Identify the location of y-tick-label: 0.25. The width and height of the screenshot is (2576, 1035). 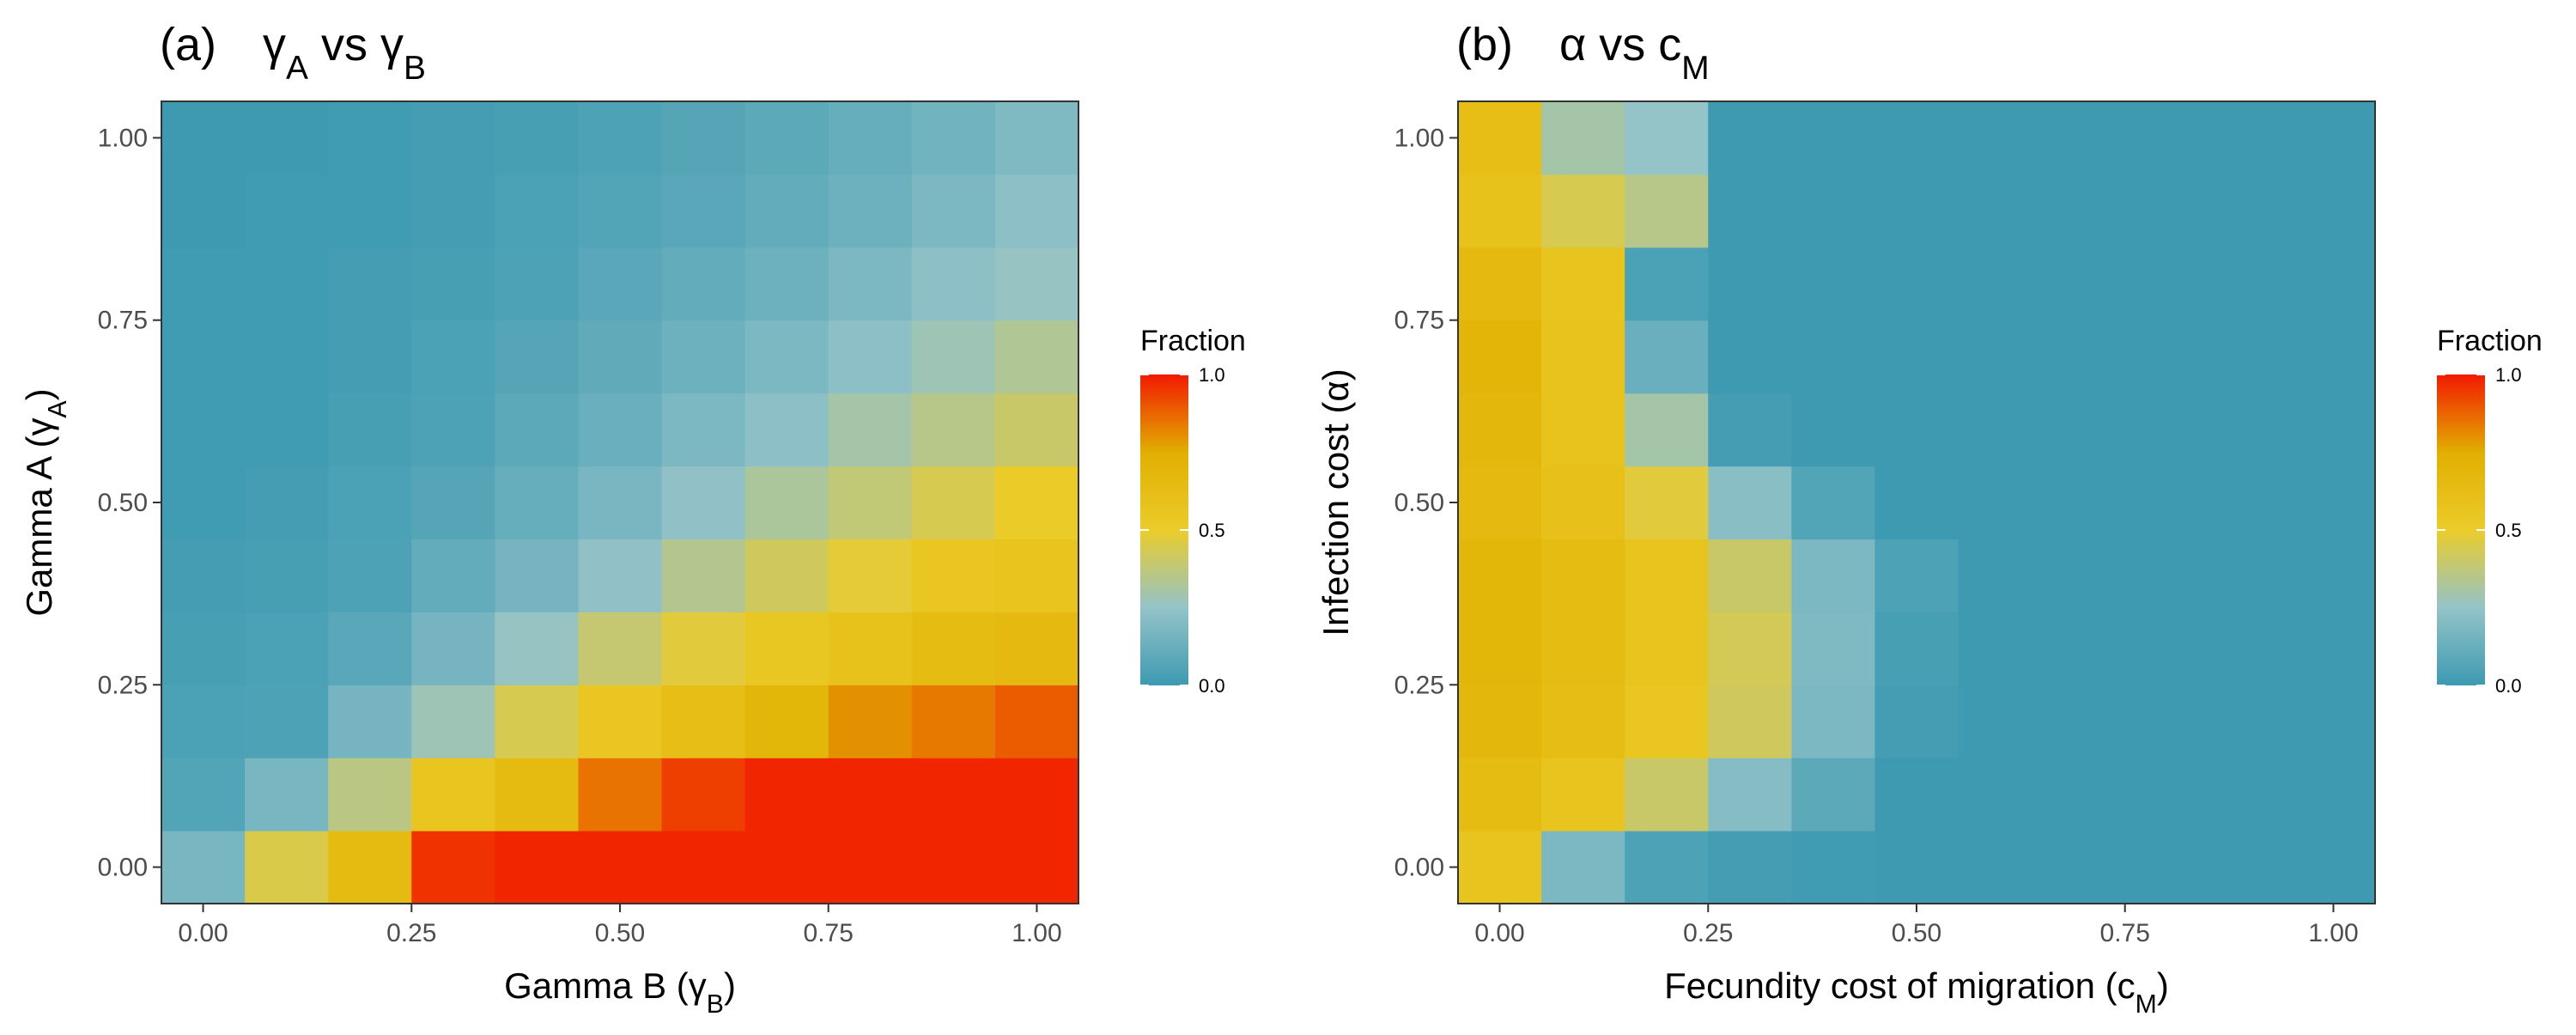
(123, 685).